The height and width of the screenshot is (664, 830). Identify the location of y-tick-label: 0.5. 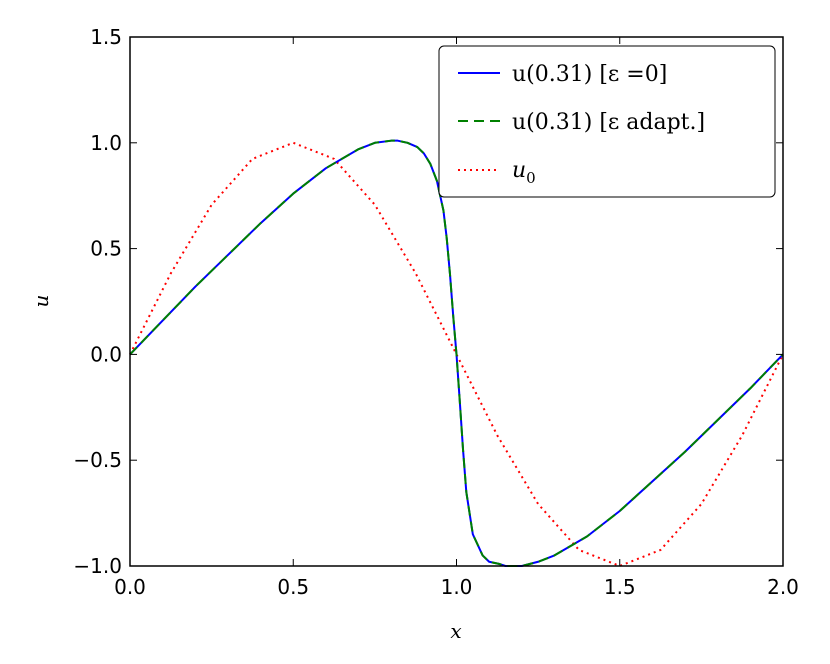
(106, 249).